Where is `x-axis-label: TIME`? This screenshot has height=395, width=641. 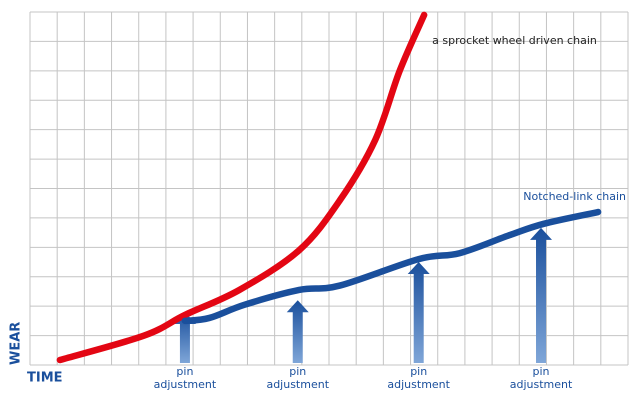 x-axis-label: TIME is located at coordinates (45, 378).